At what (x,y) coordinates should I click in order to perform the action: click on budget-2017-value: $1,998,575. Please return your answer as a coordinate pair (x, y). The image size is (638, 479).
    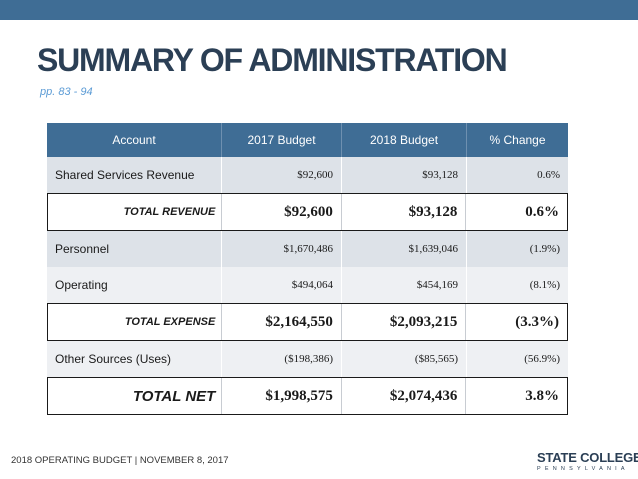
    Looking at the image, I should click on (282, 396).